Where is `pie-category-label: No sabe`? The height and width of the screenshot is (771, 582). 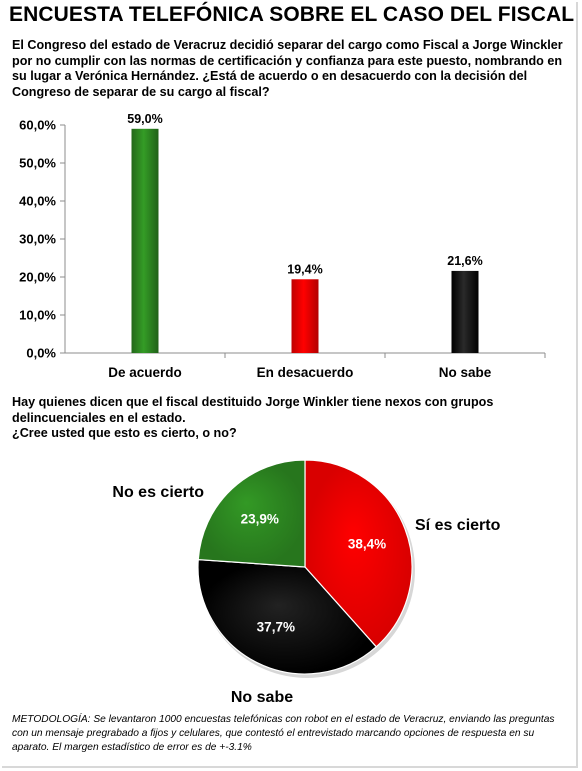 pie-category-label: No sabe is located at coordinates (262, 697).